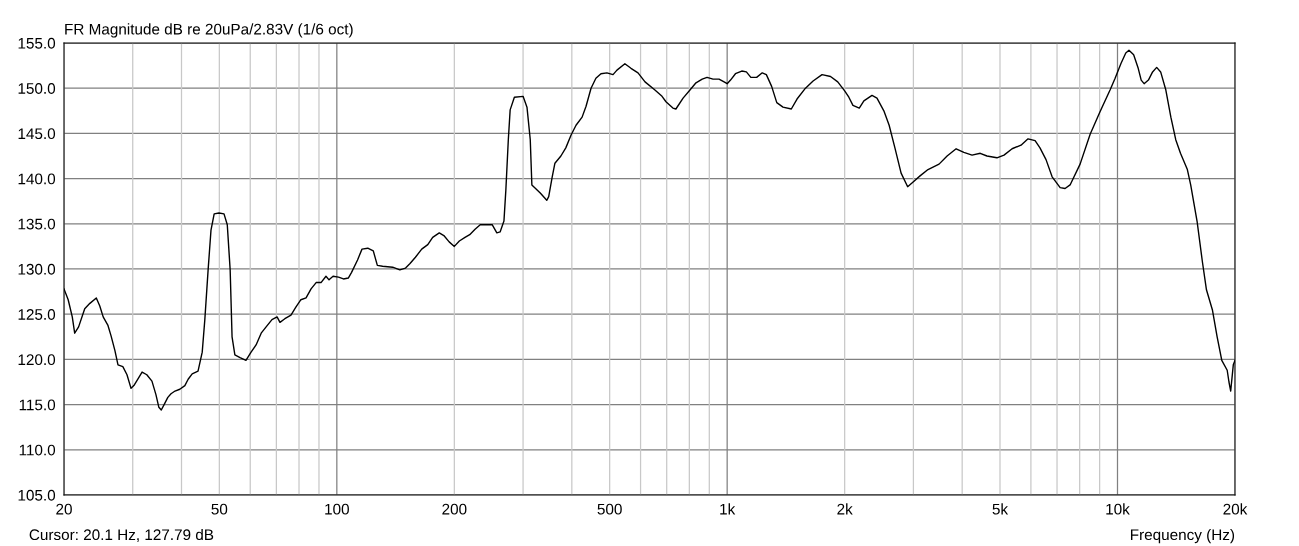  I want to click on y-tick-label: 110.0, so click(37, 450).